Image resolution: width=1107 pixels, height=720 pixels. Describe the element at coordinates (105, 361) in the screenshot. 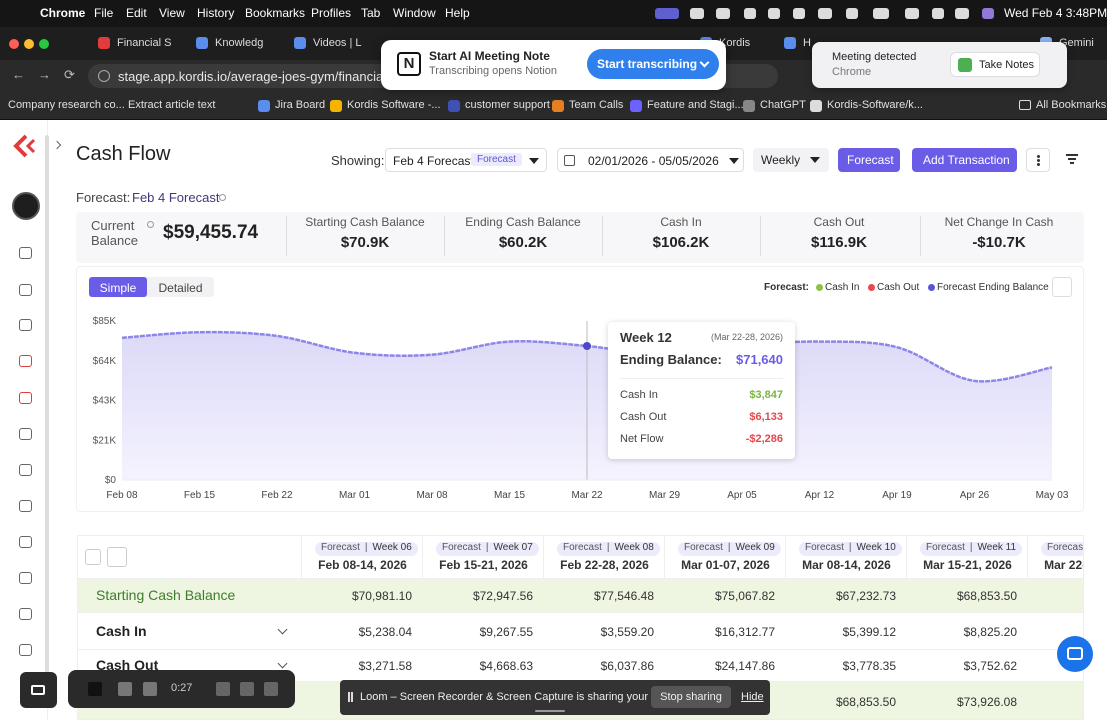

I see `y-tick-label: $64K` at that location.